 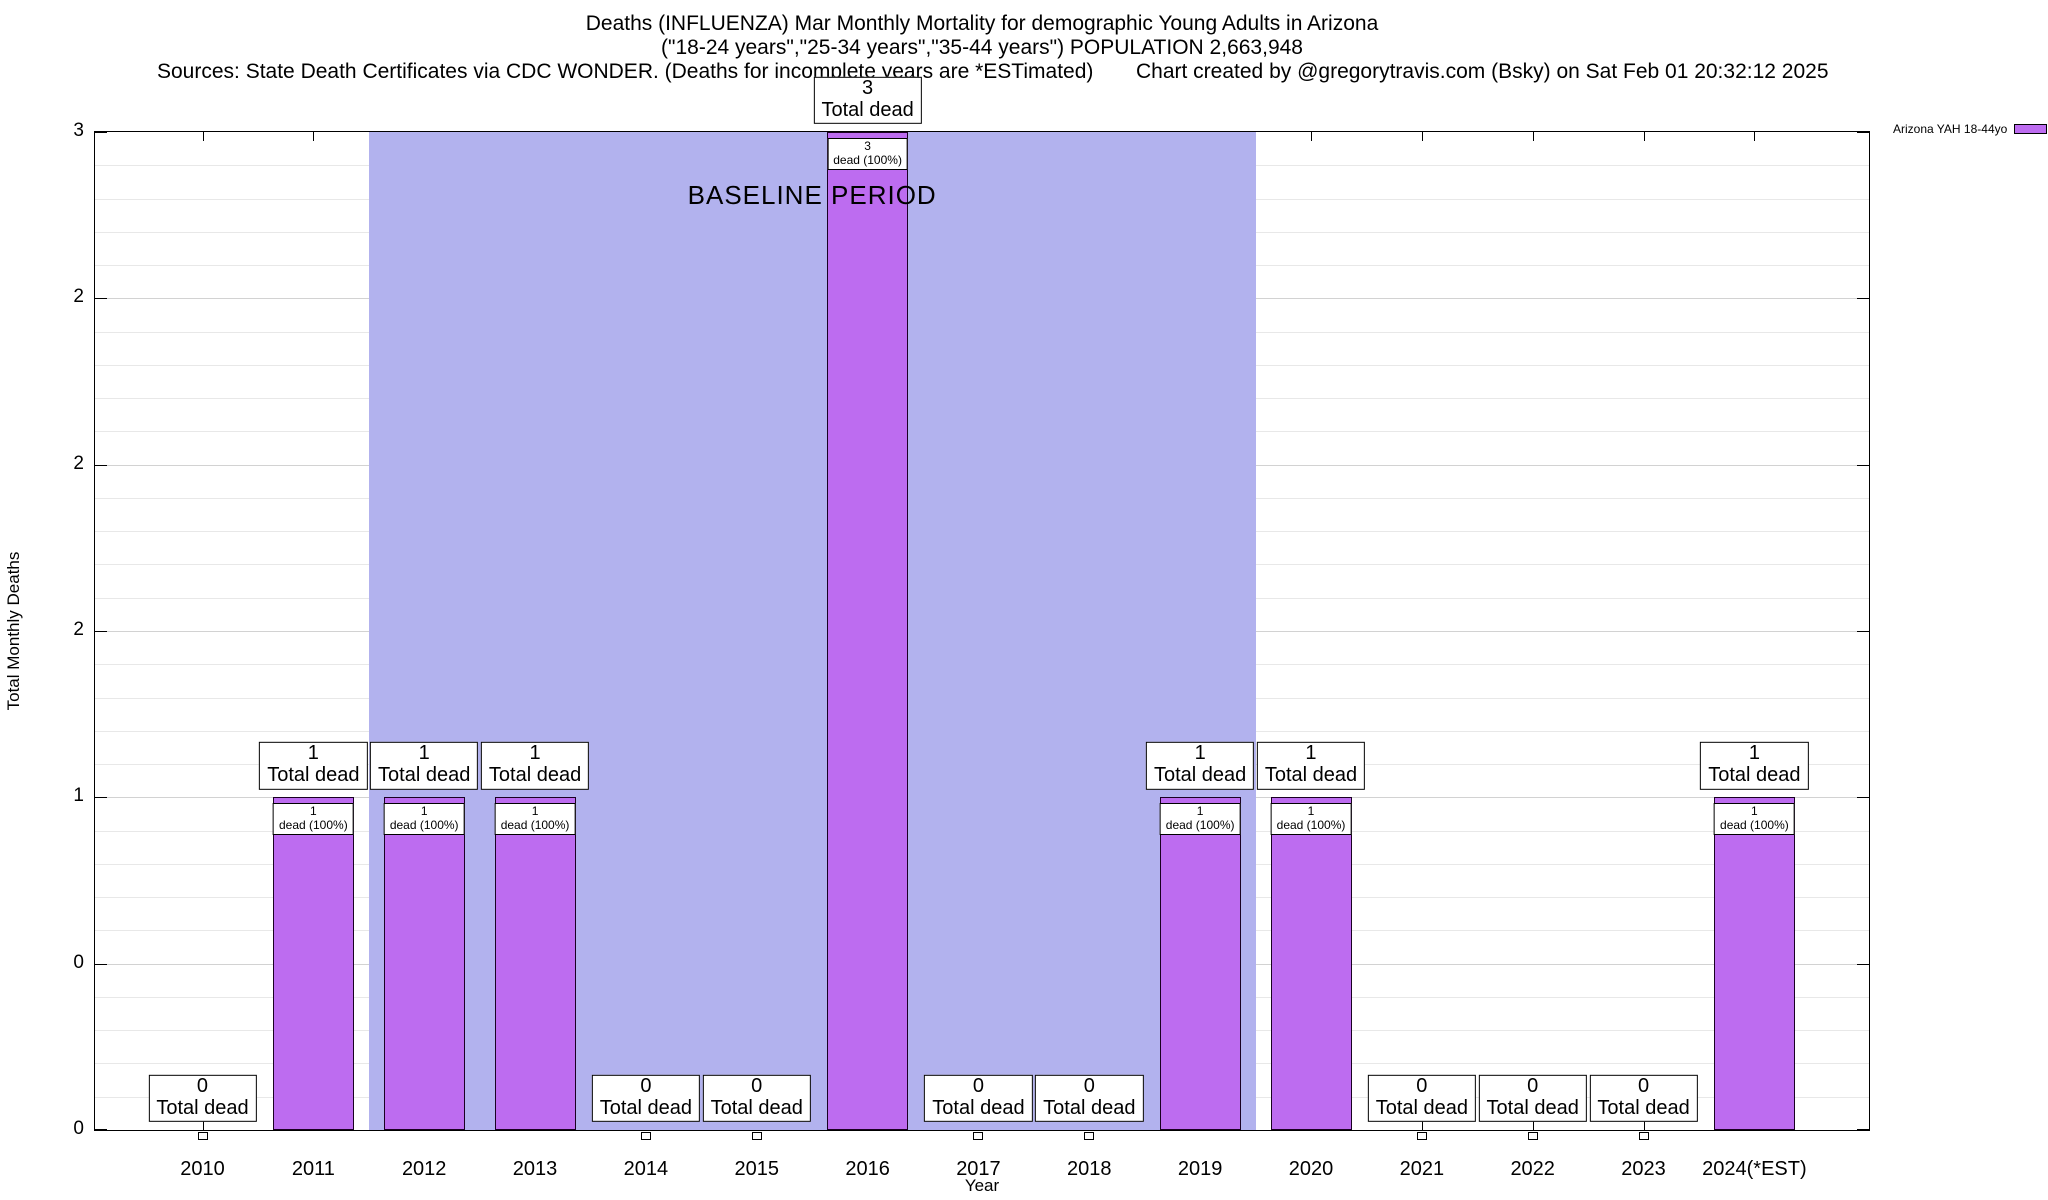 What do you see at coordinates (78, 130) in the screenshot?
I see `y-tick-label: 3` at bounding box center [78, 130].